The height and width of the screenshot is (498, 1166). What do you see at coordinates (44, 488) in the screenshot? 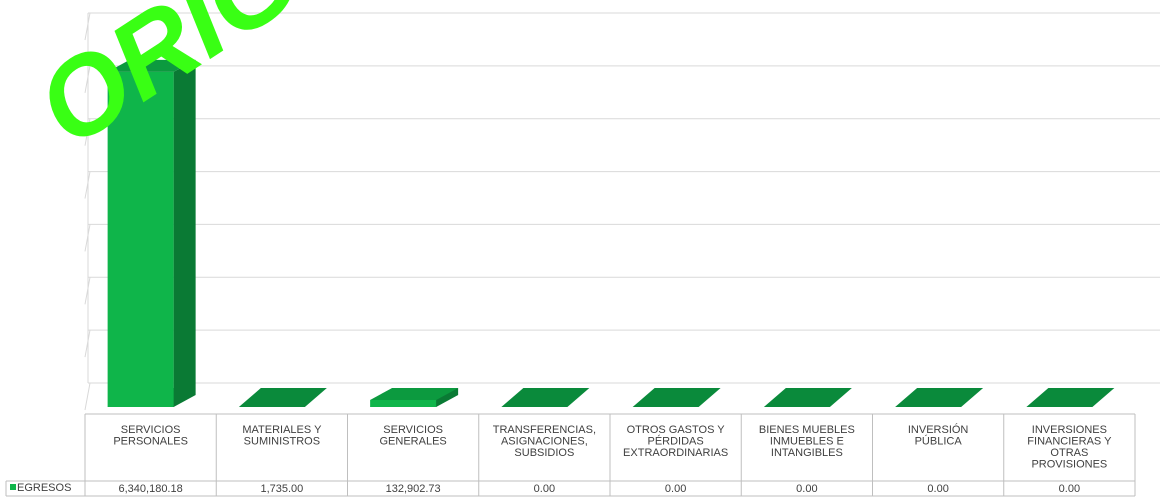
I see `series-label: EGRESOS` at bounding box center [44, 488].